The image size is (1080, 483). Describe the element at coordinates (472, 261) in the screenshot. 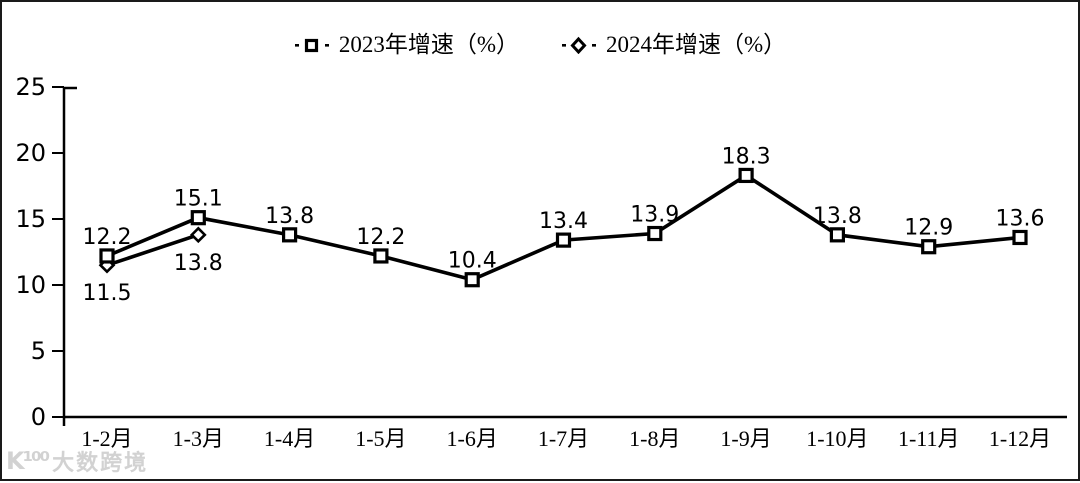

I see `svg-text: 10.4` at that location.